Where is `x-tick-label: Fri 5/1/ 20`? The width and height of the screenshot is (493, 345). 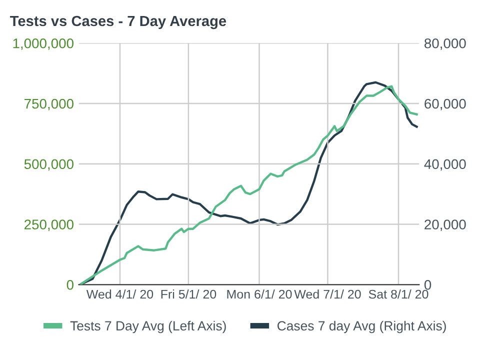
x-tick-label: Fri 5/1/ 20 is located at coordinates (188, 294).